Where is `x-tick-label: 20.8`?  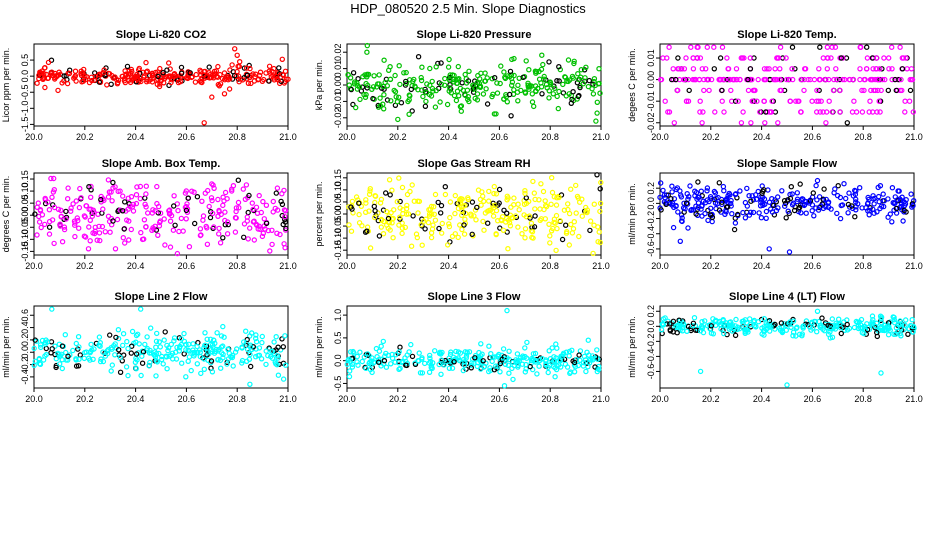
x-tick-label: 20.8 is located at coordinates (863, 266).